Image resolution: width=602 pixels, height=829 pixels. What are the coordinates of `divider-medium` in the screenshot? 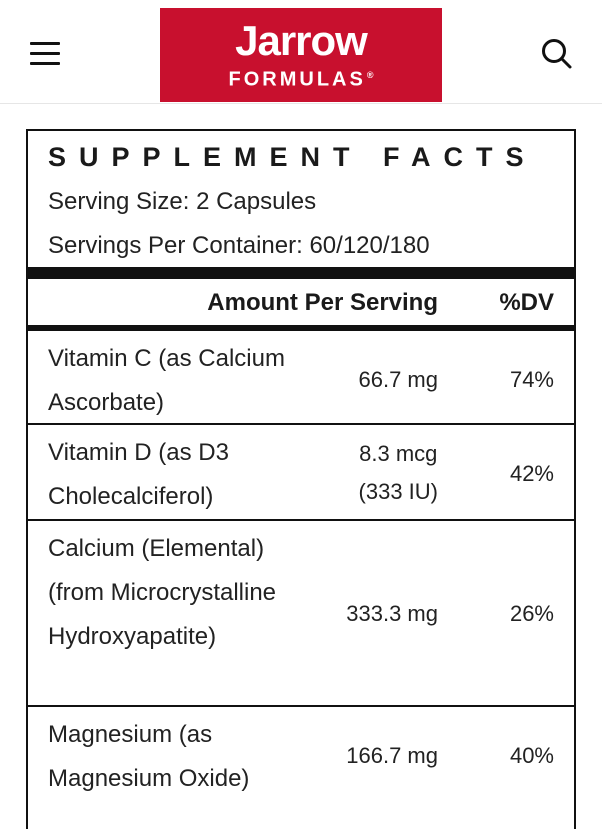 It's located at (301, 328).